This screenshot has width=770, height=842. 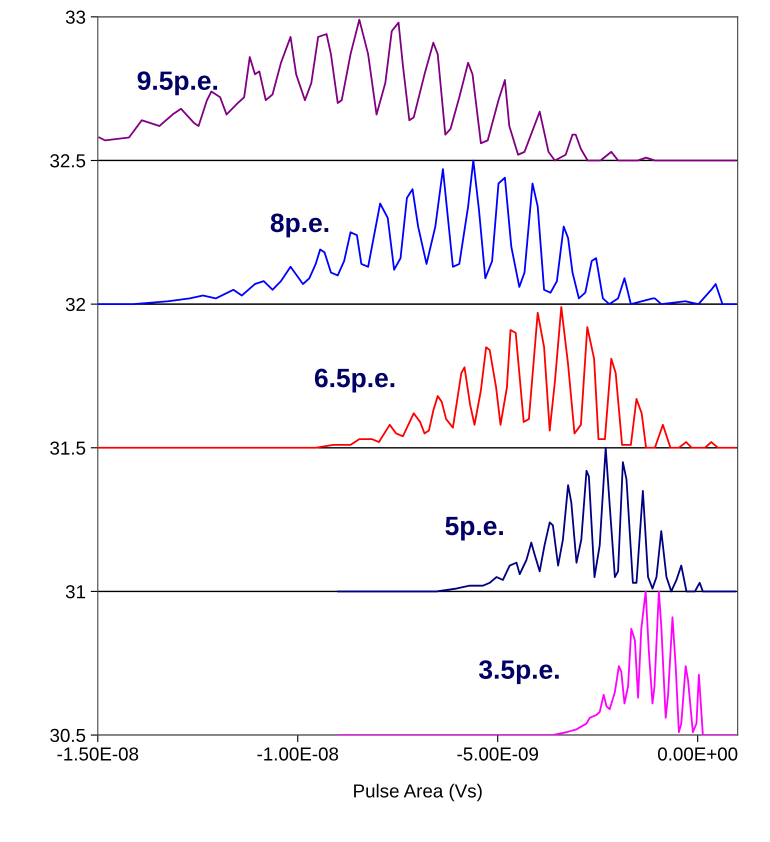 What do you see at coordinates (76, 17) in the screenshot?
I see `y-tick-label: 33` at bounding box center [76, 17].